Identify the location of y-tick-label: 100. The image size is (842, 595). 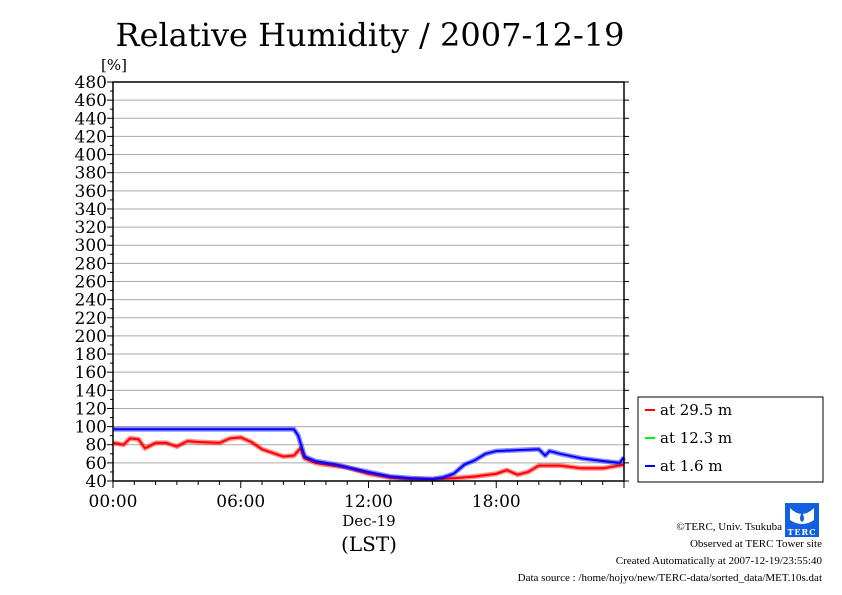
(91, 428).